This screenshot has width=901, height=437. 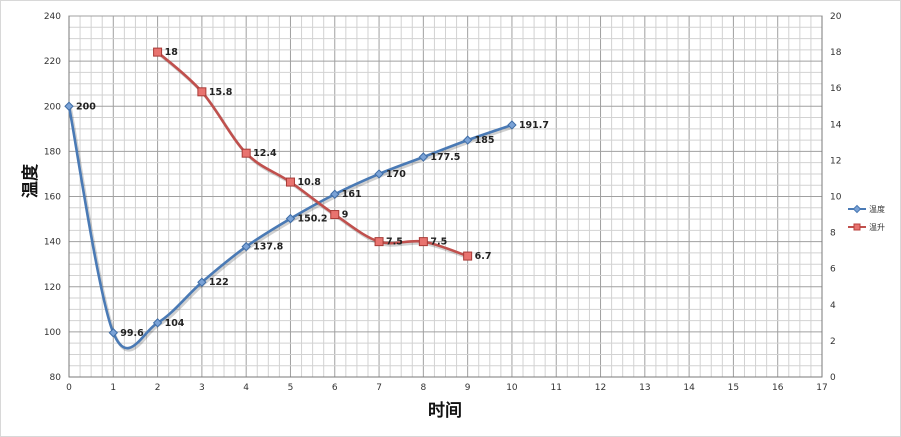 What do you see at coordinates (69, 388) in the screenshot?
I see `x-tick-label: 0` at bounding box center [69, 388].